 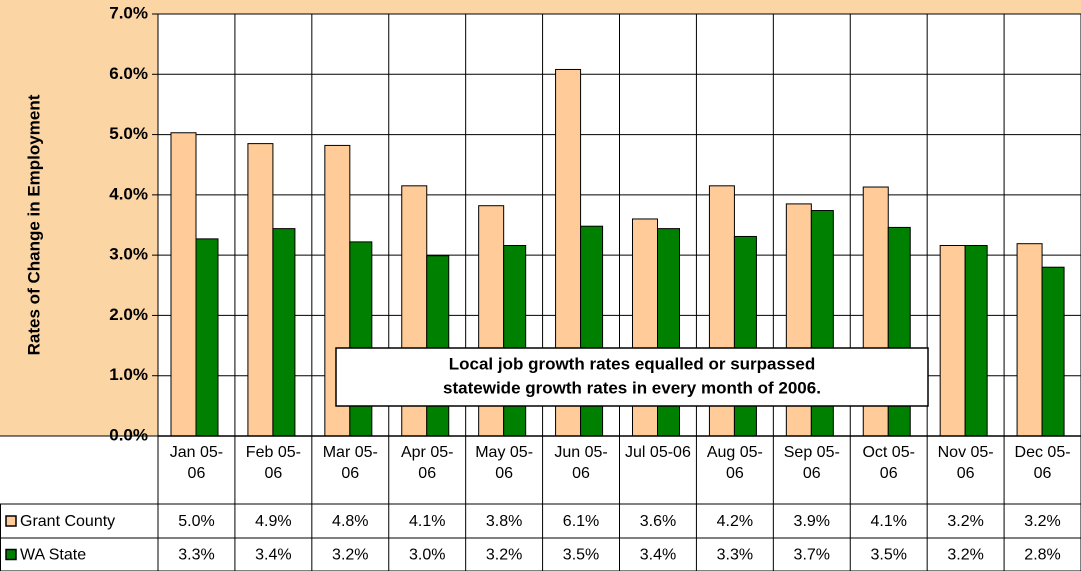 I want to click on legend-label: WA State, so click(x=53, y=555).